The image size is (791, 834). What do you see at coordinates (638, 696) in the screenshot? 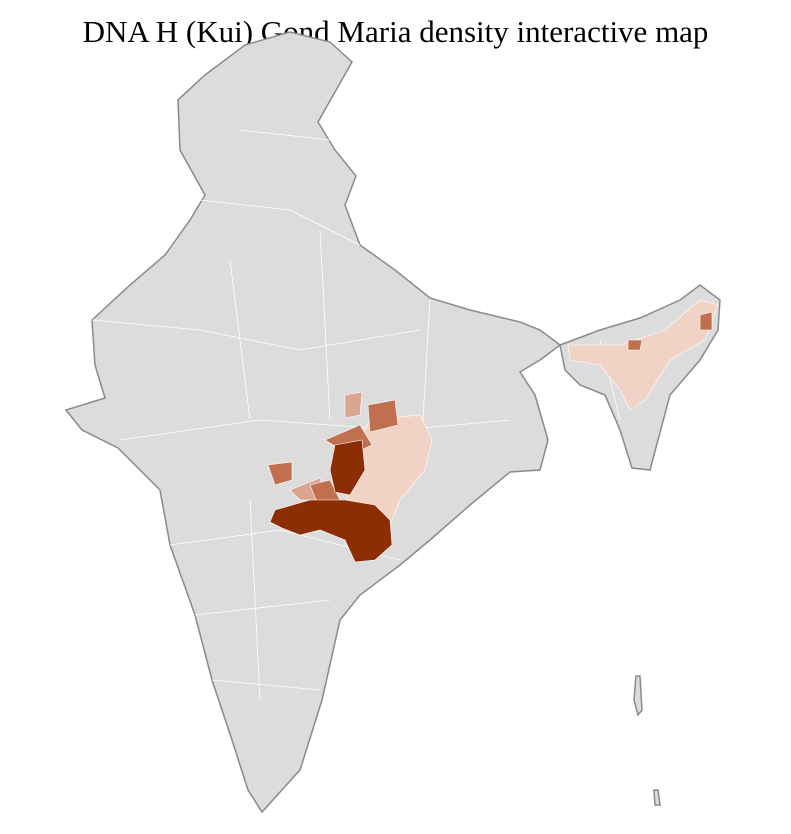
I see `andaman-islands` at bounding box center [638, 696].